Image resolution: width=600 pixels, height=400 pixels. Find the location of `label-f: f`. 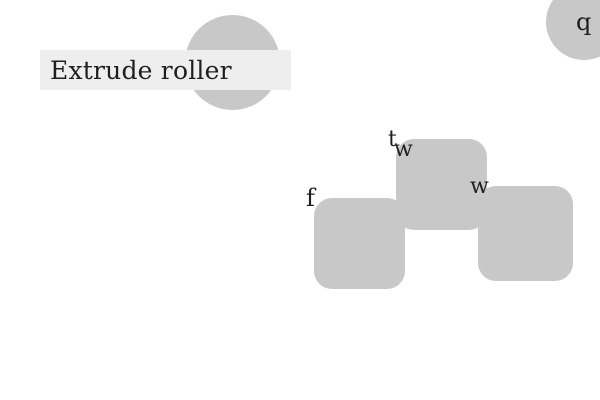

label-f: f is located at coordinates (310, 198).